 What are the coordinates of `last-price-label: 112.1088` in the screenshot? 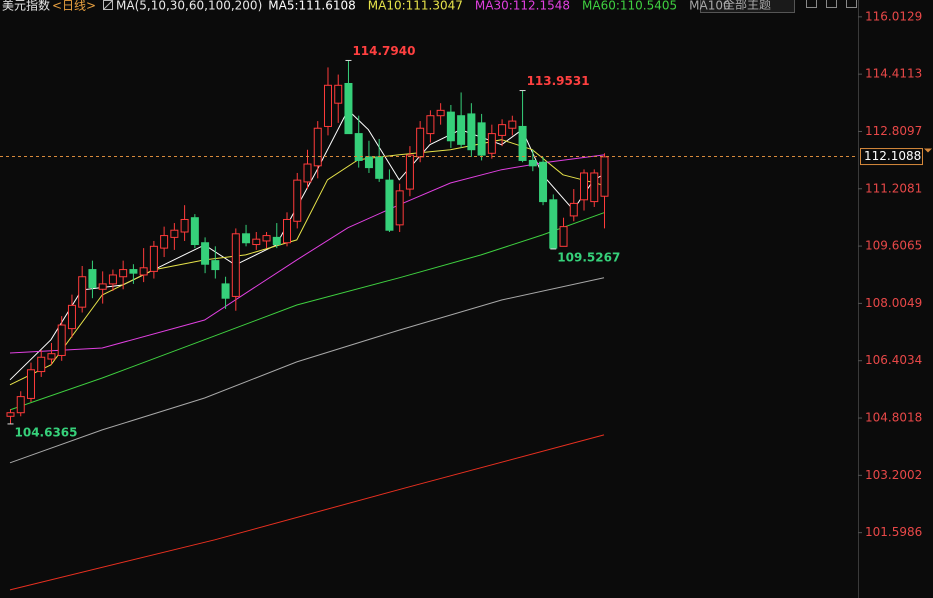 It's located at (892, 156).